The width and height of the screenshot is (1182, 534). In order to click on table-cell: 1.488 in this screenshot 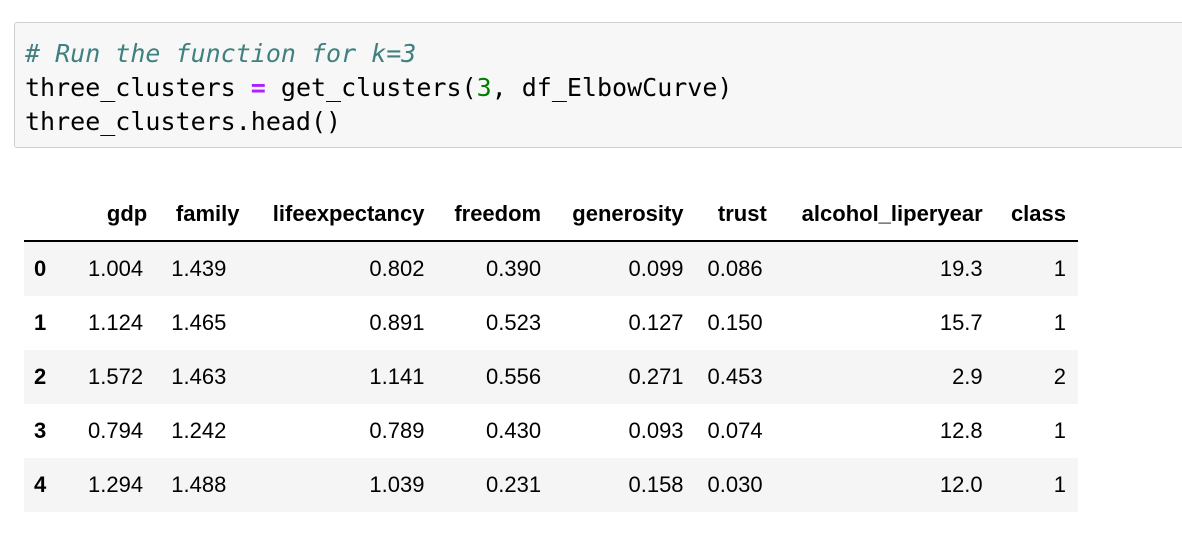, I will do `click(199, 484)`.